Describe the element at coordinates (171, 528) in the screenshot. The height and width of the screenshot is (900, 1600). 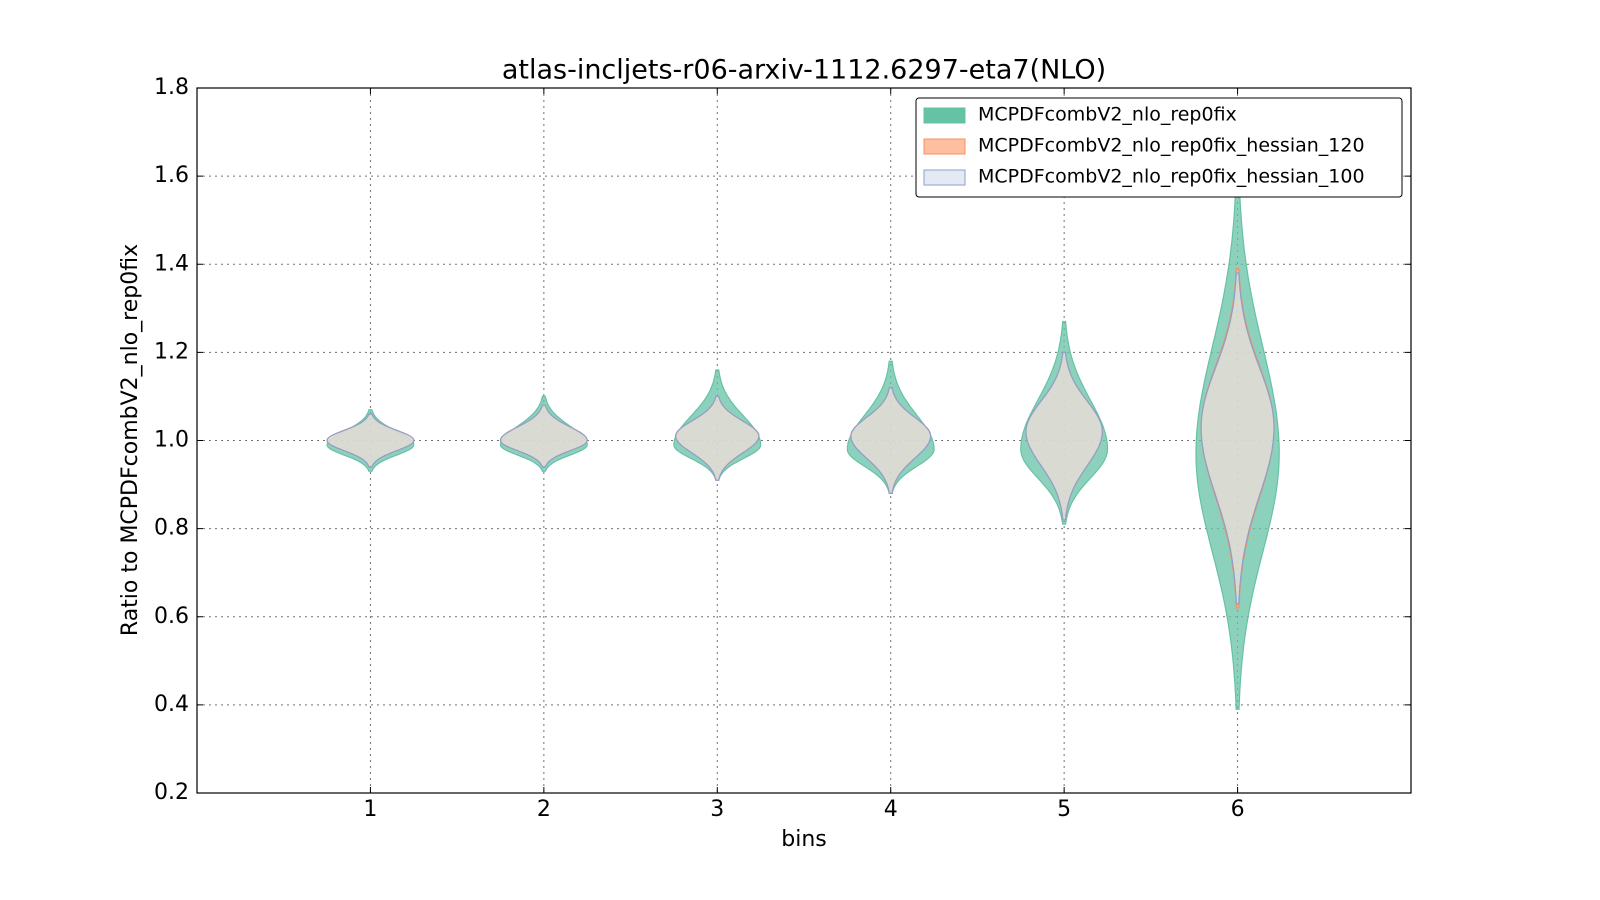
I see `y-tick-label: 0.8` at that location.